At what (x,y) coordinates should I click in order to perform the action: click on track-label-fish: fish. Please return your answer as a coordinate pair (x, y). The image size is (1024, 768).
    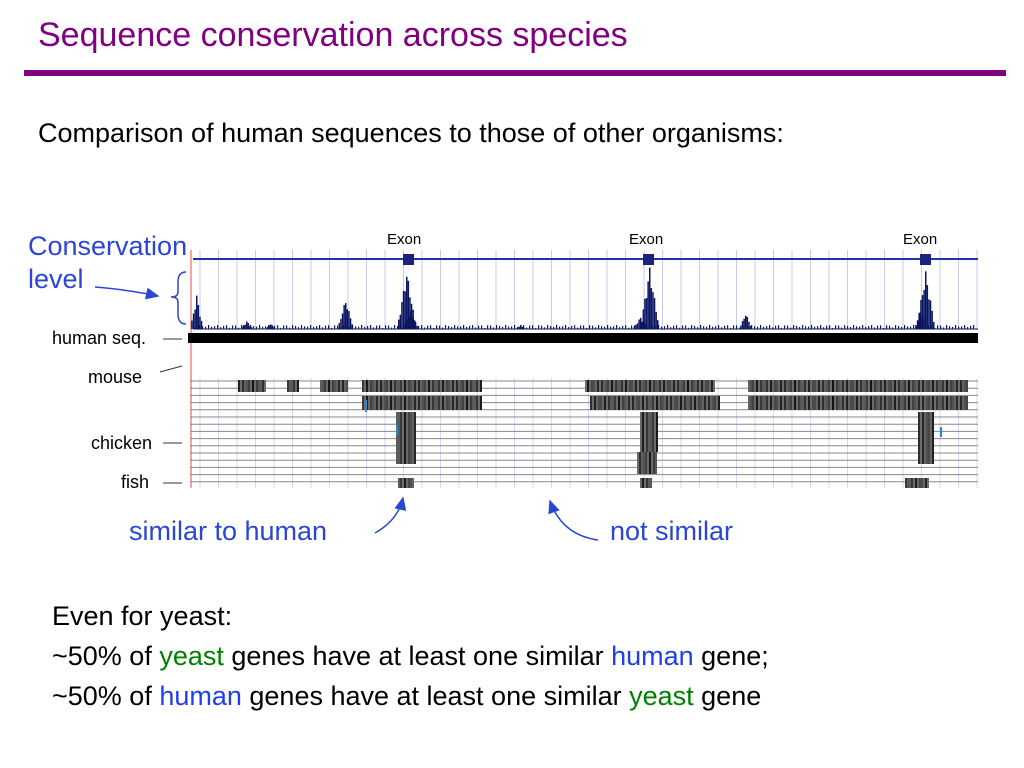
    Looking at the image, I should click on (135, 482).